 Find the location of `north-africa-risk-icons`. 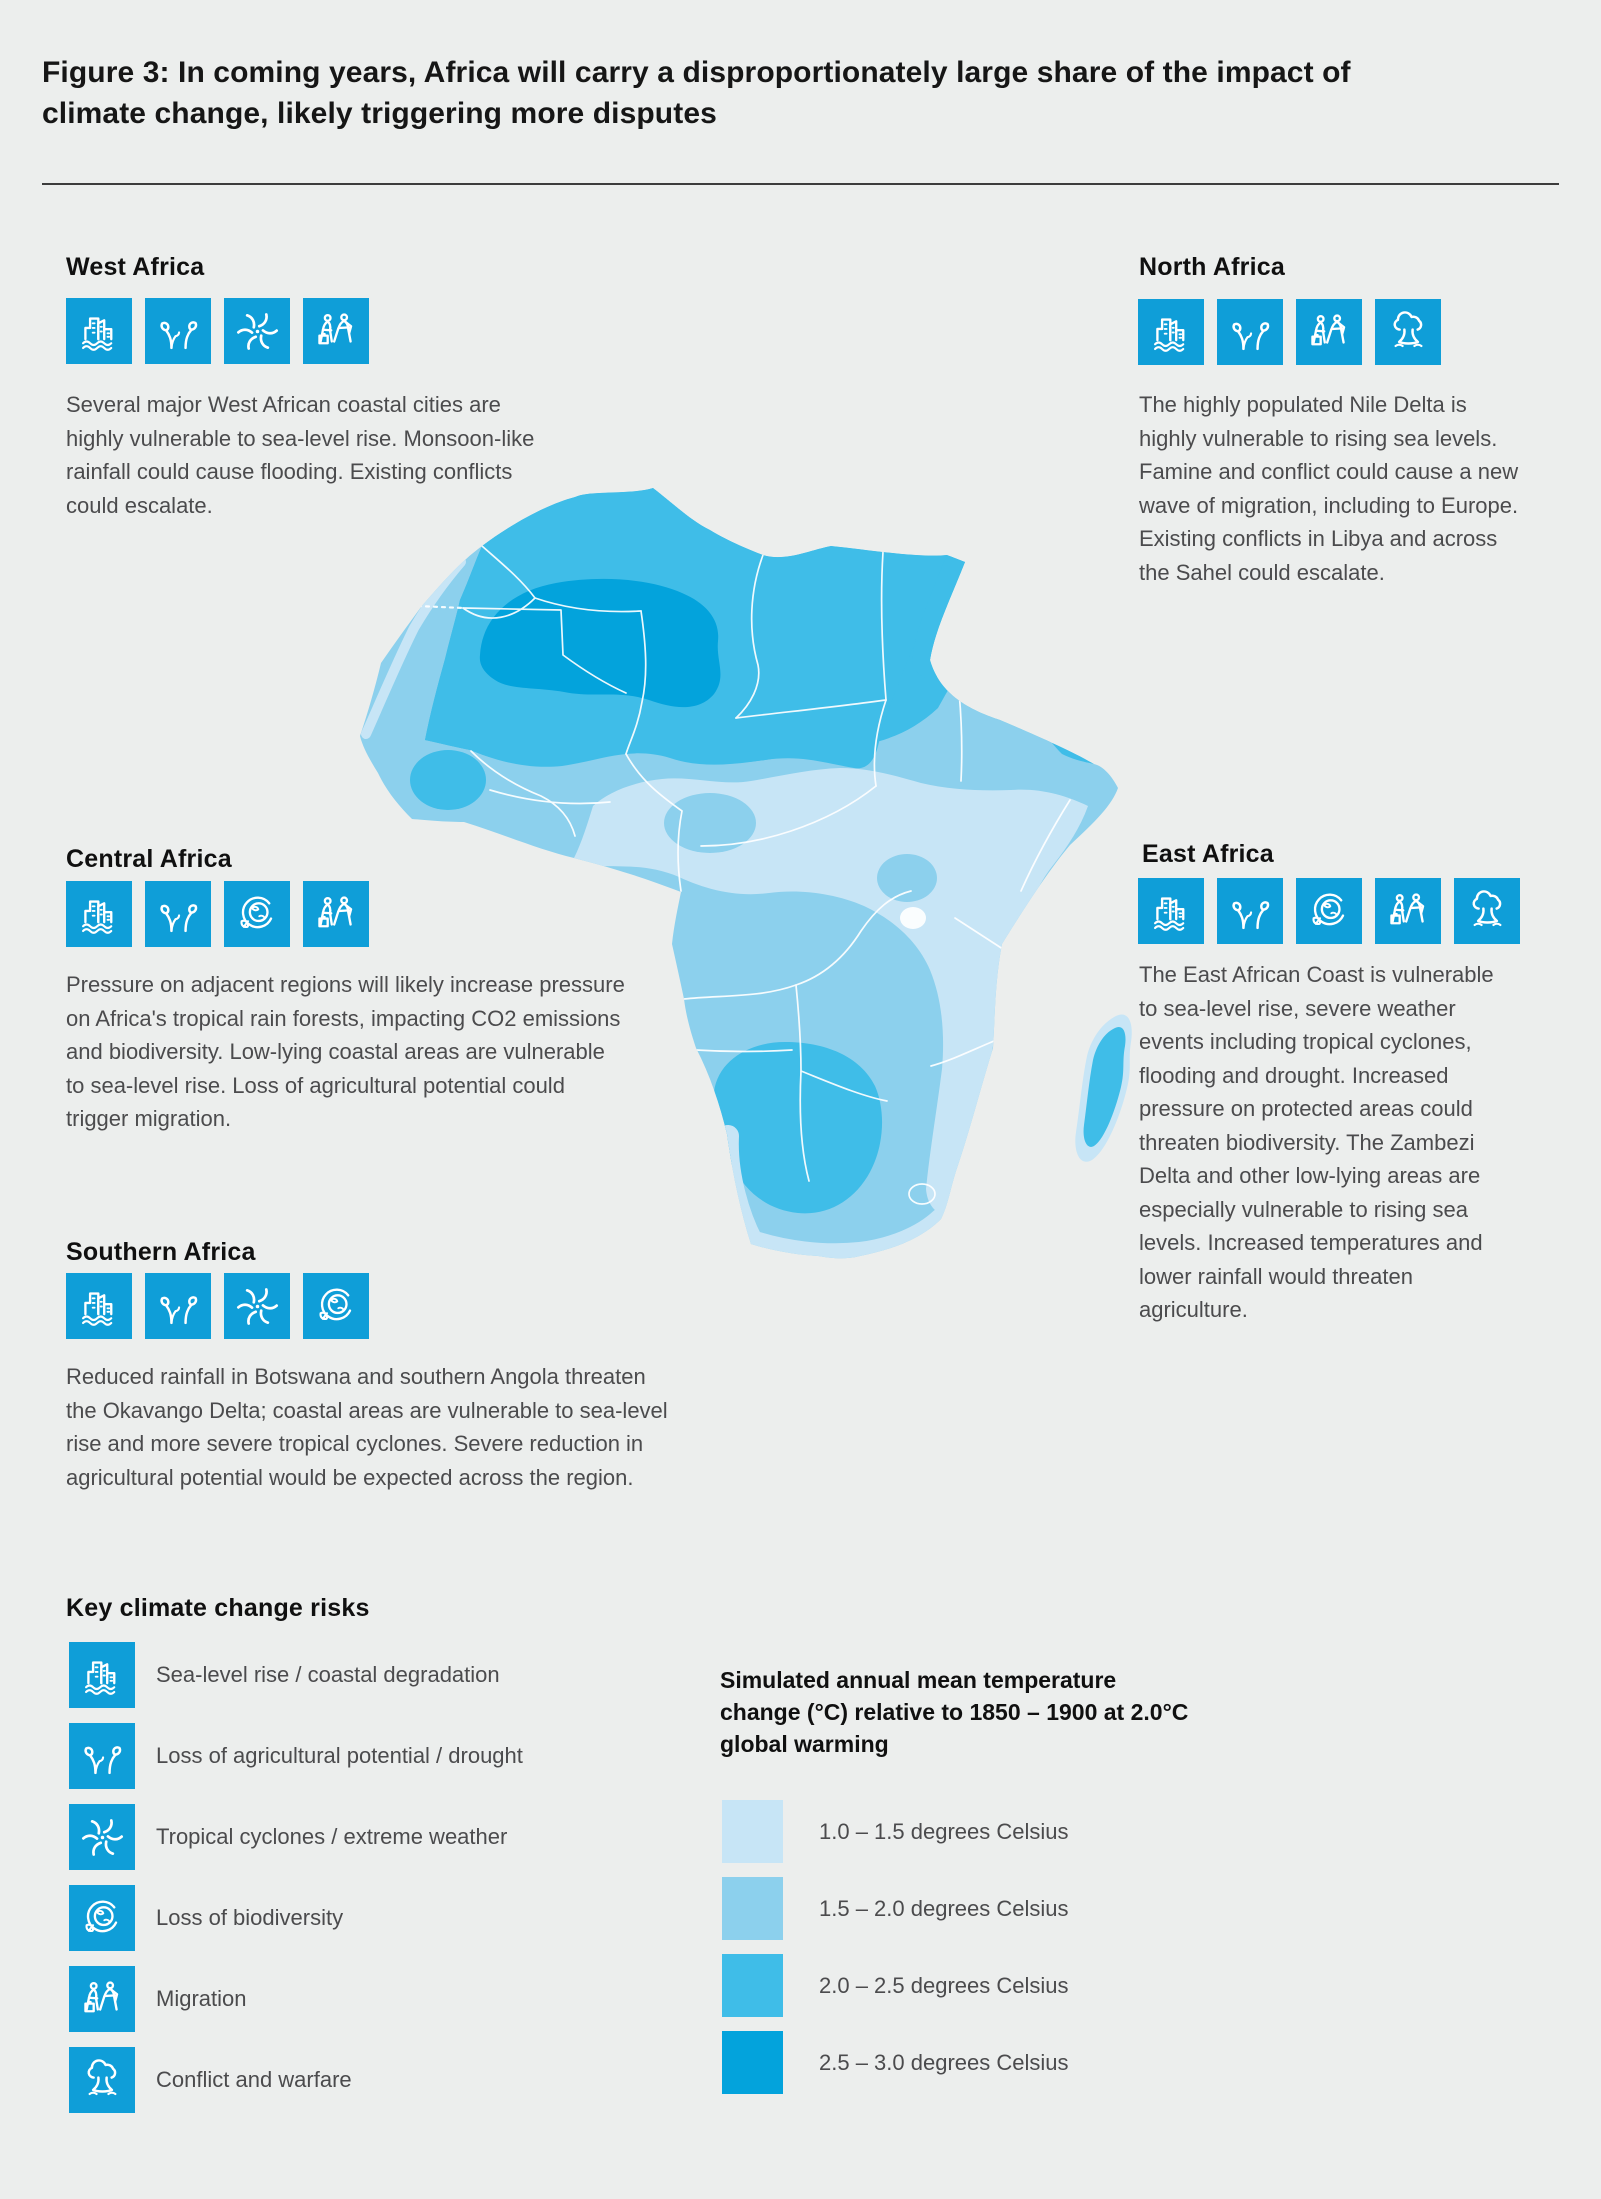

north-africa-risk-icons is located at coordinates (1289, 332).